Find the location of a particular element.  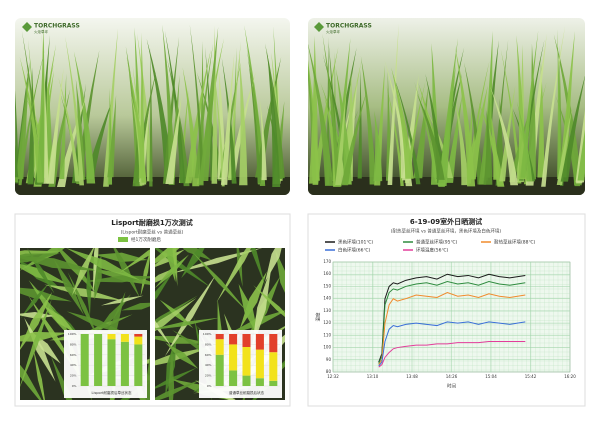

y-tick-label: 160 is located at coordinates (327, 273).